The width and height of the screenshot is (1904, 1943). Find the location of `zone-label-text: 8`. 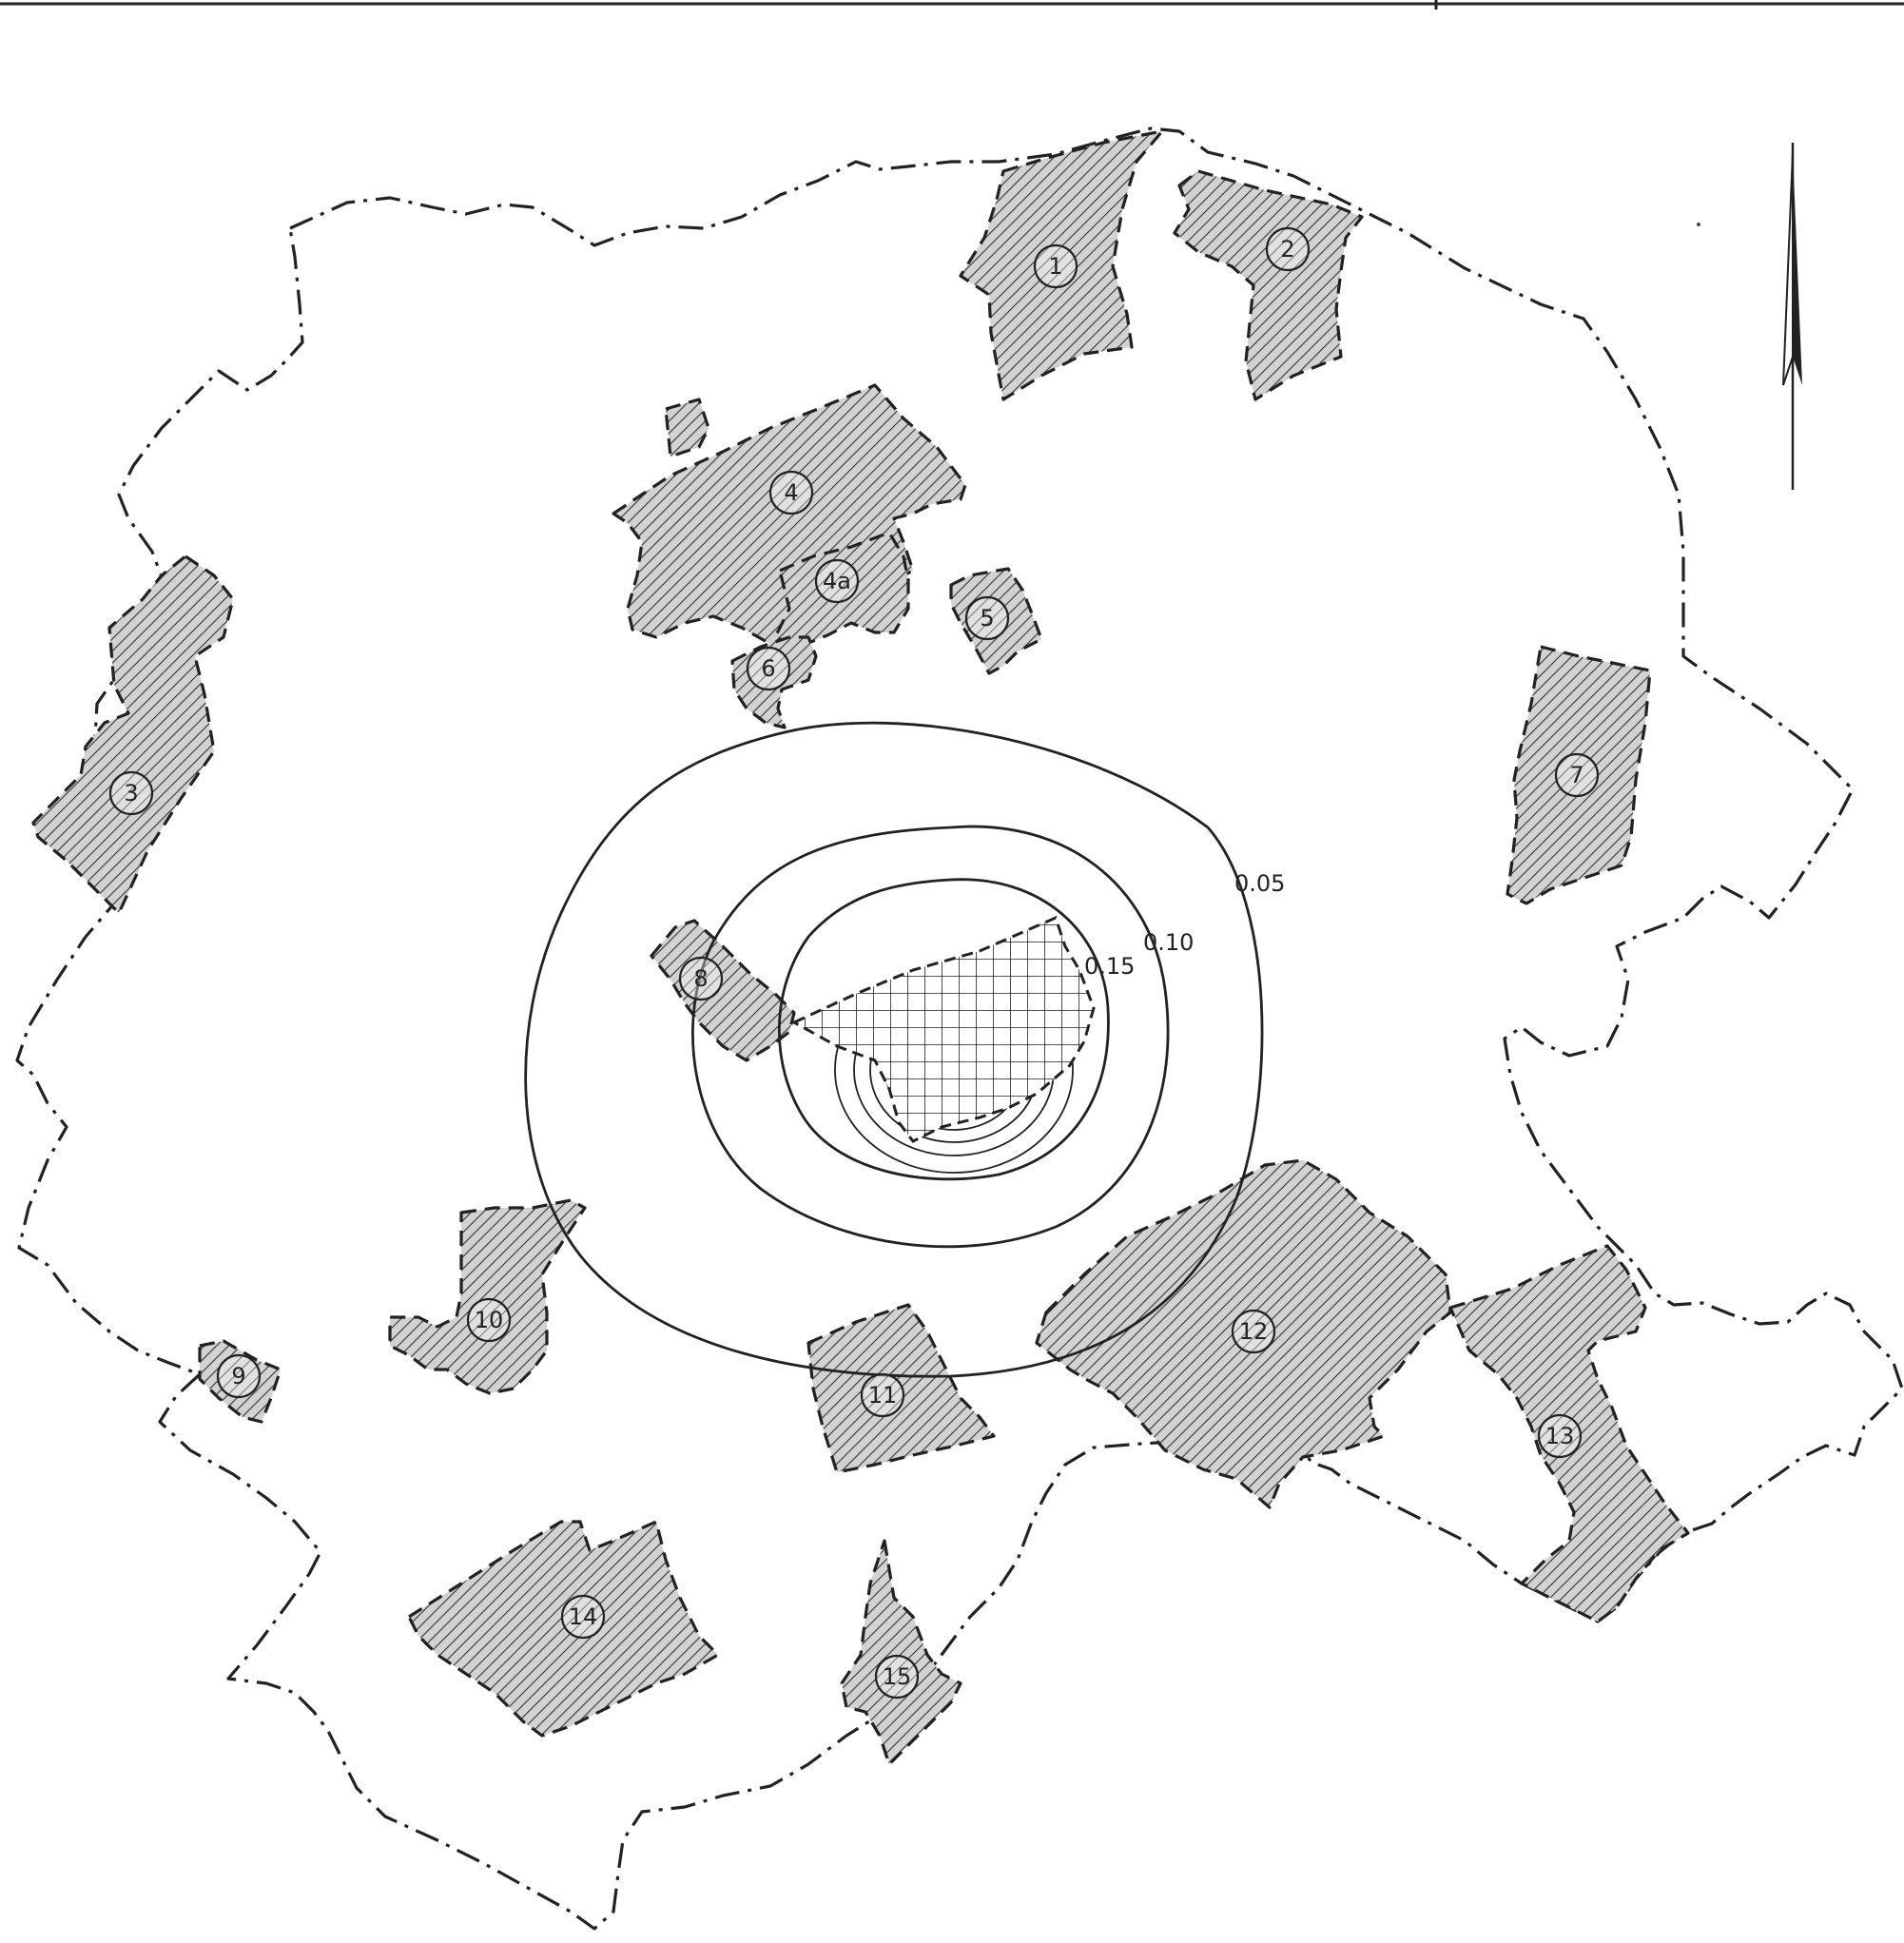

zone-label-text: 8 is located at coordinates (700, 979).